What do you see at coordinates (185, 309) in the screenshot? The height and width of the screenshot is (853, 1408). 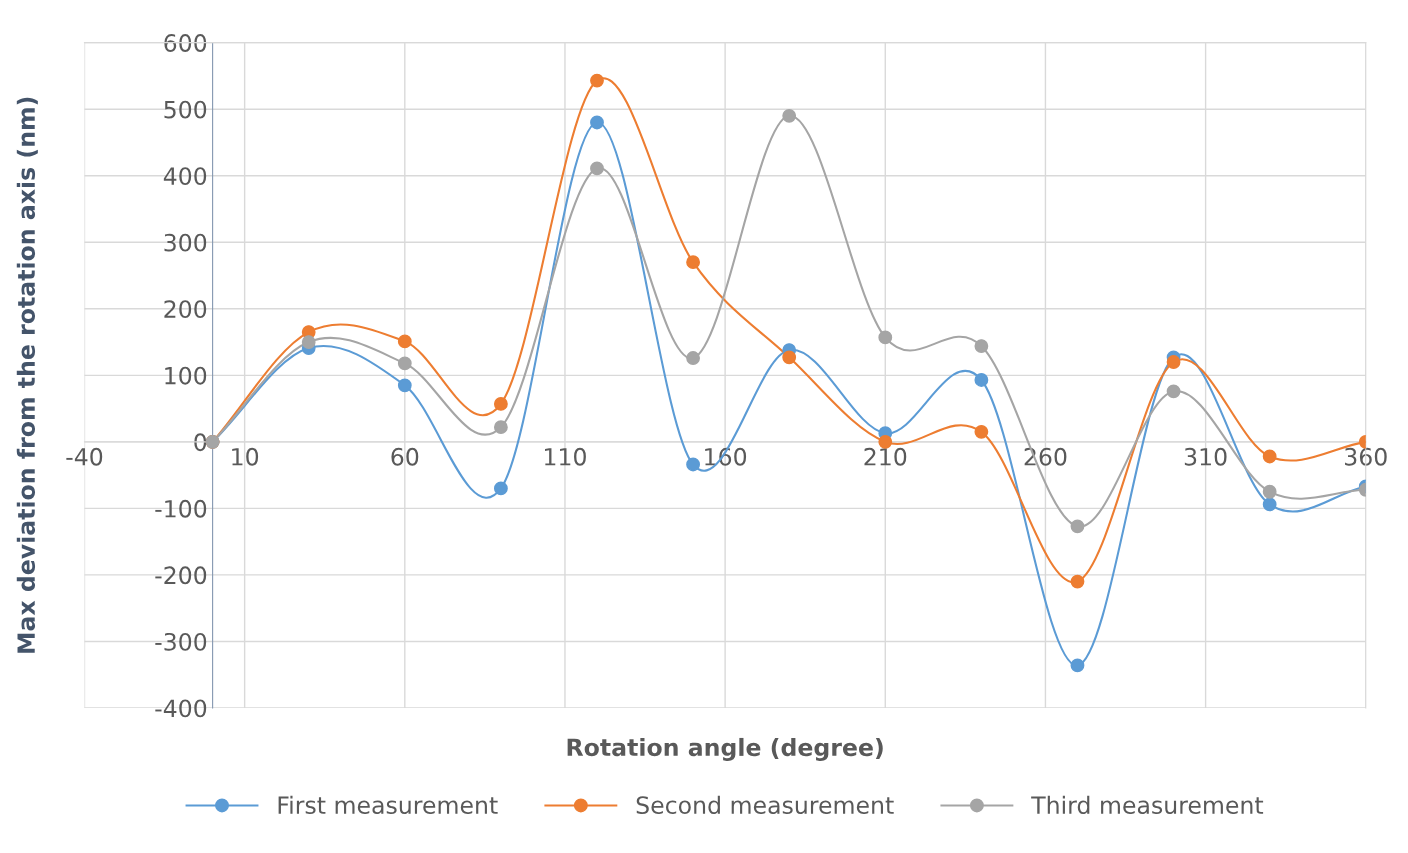 I see `y-tick-label: 200` at bounding box center [185, 309].